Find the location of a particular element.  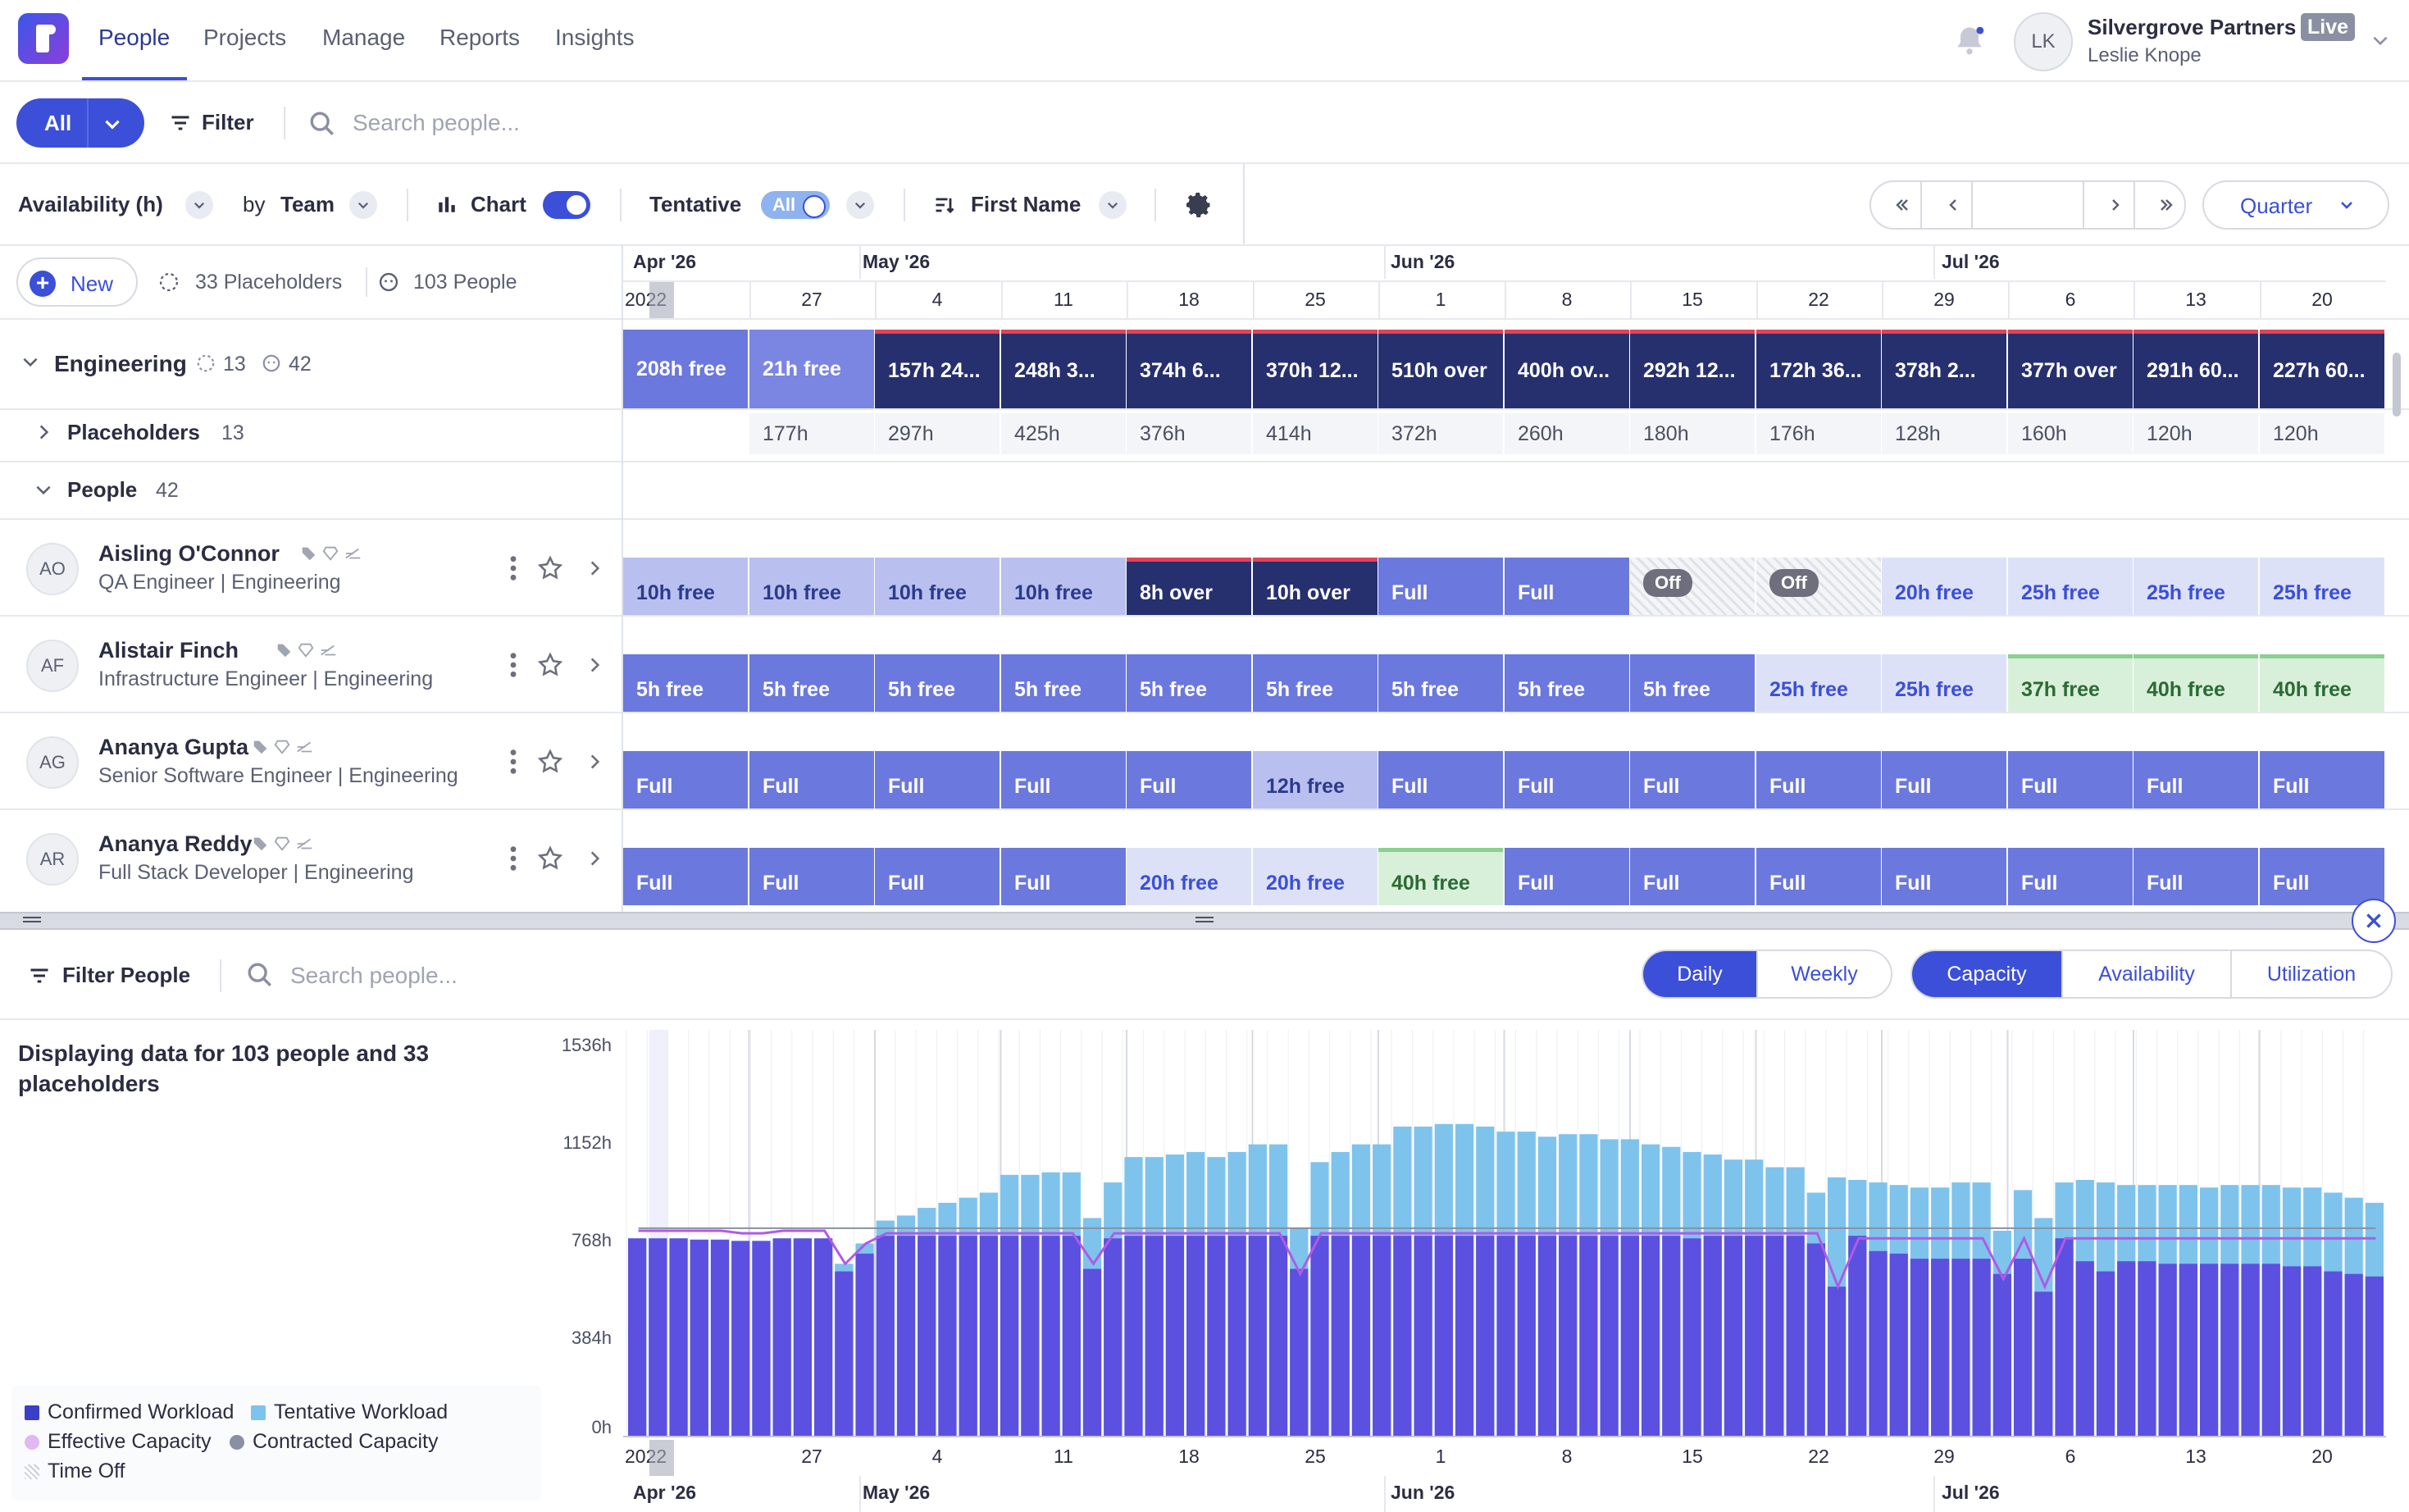

placeholder-cell: 160h is located at coordinates (2070, 433).